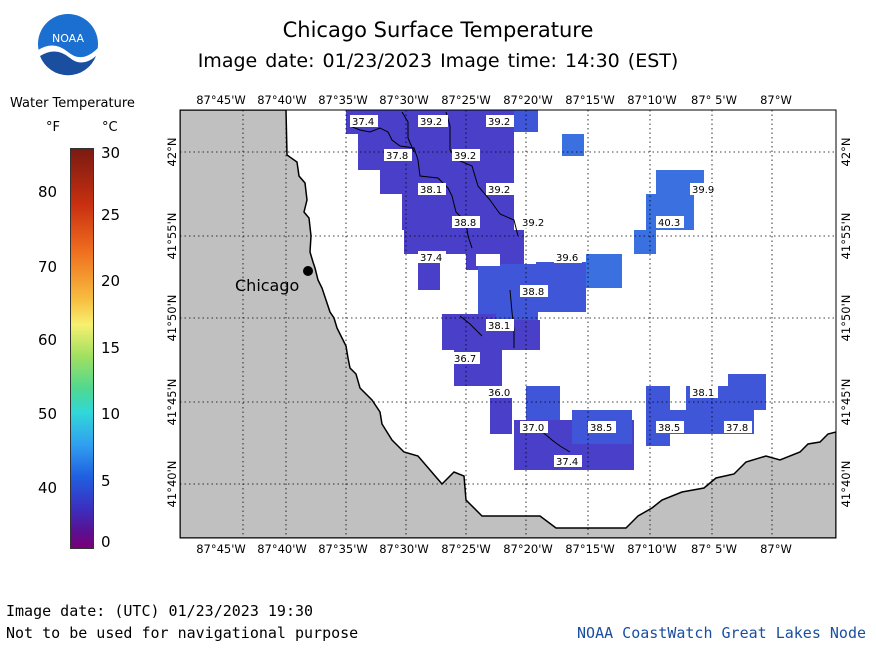 The width and height of the screenshot is (876, 648). What do you see at coordinates (82, 348) in the screenshot?
I see `temperature-color-bar` at bounding box center [82, 348].